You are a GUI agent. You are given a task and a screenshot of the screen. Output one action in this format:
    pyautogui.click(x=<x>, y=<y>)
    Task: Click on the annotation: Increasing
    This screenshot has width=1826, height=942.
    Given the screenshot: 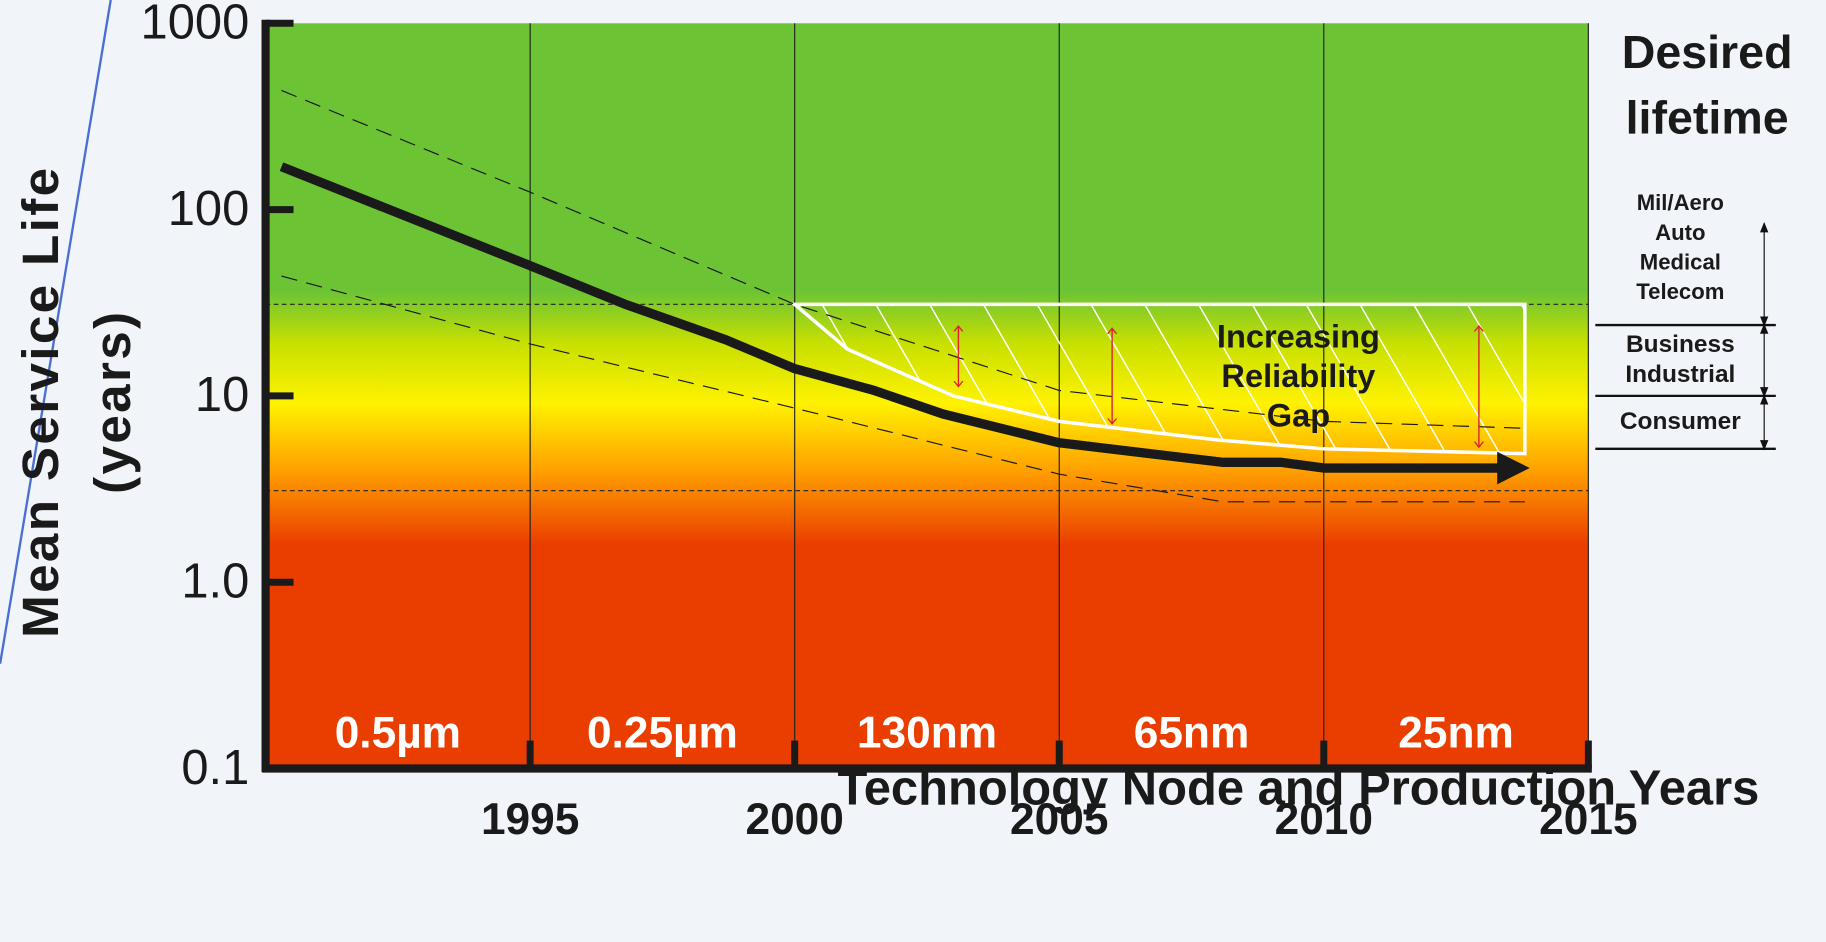 What is the action you would take?
    pyautogui.click(x=1298, y=335)
    